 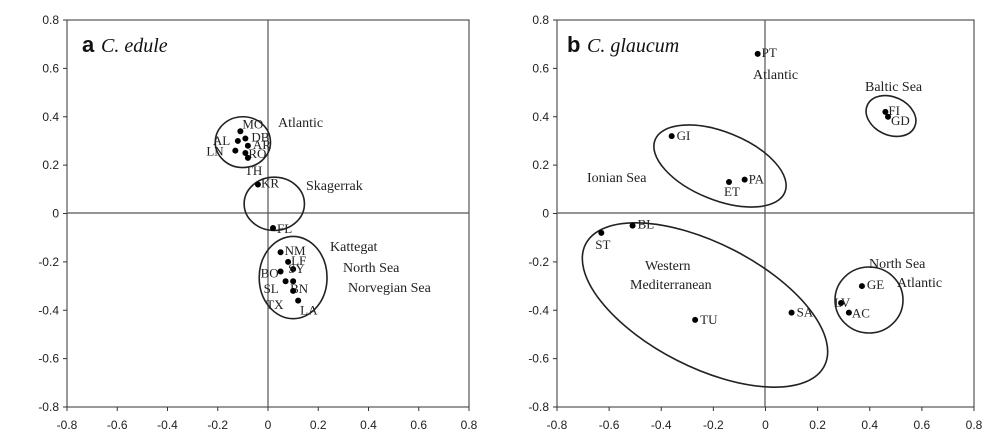 What do you see at coordinates (134, 46) in the screenshot?
I see `panel-title-a: C. edule` at bounding box center [134, 46].